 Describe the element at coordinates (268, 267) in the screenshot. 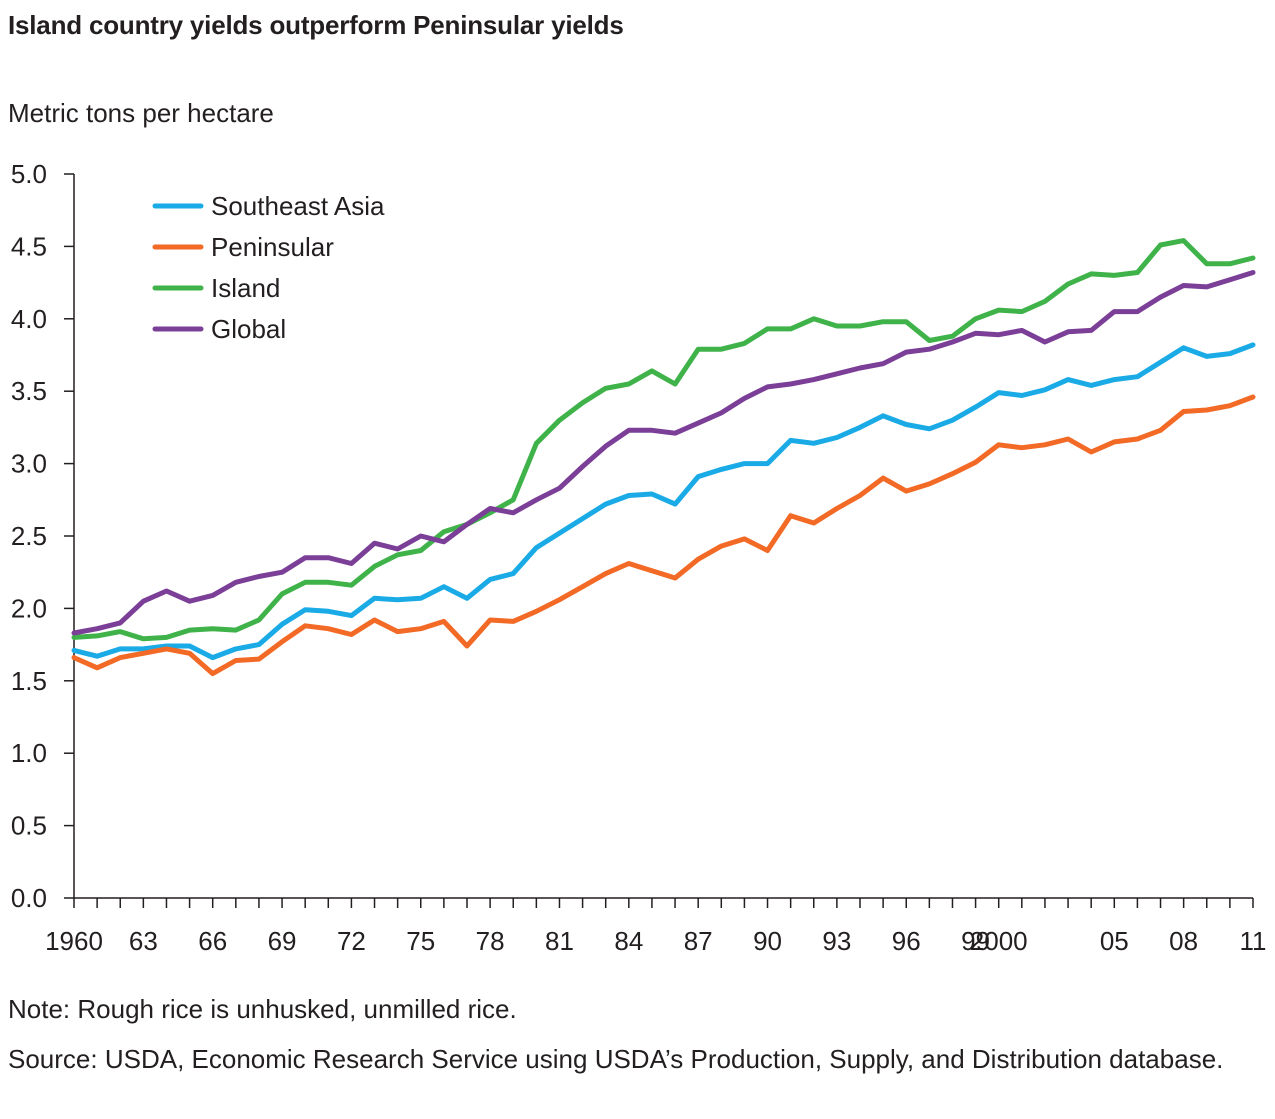

I see `legend: Southeast Asia Peninsular Island Global` at that location.